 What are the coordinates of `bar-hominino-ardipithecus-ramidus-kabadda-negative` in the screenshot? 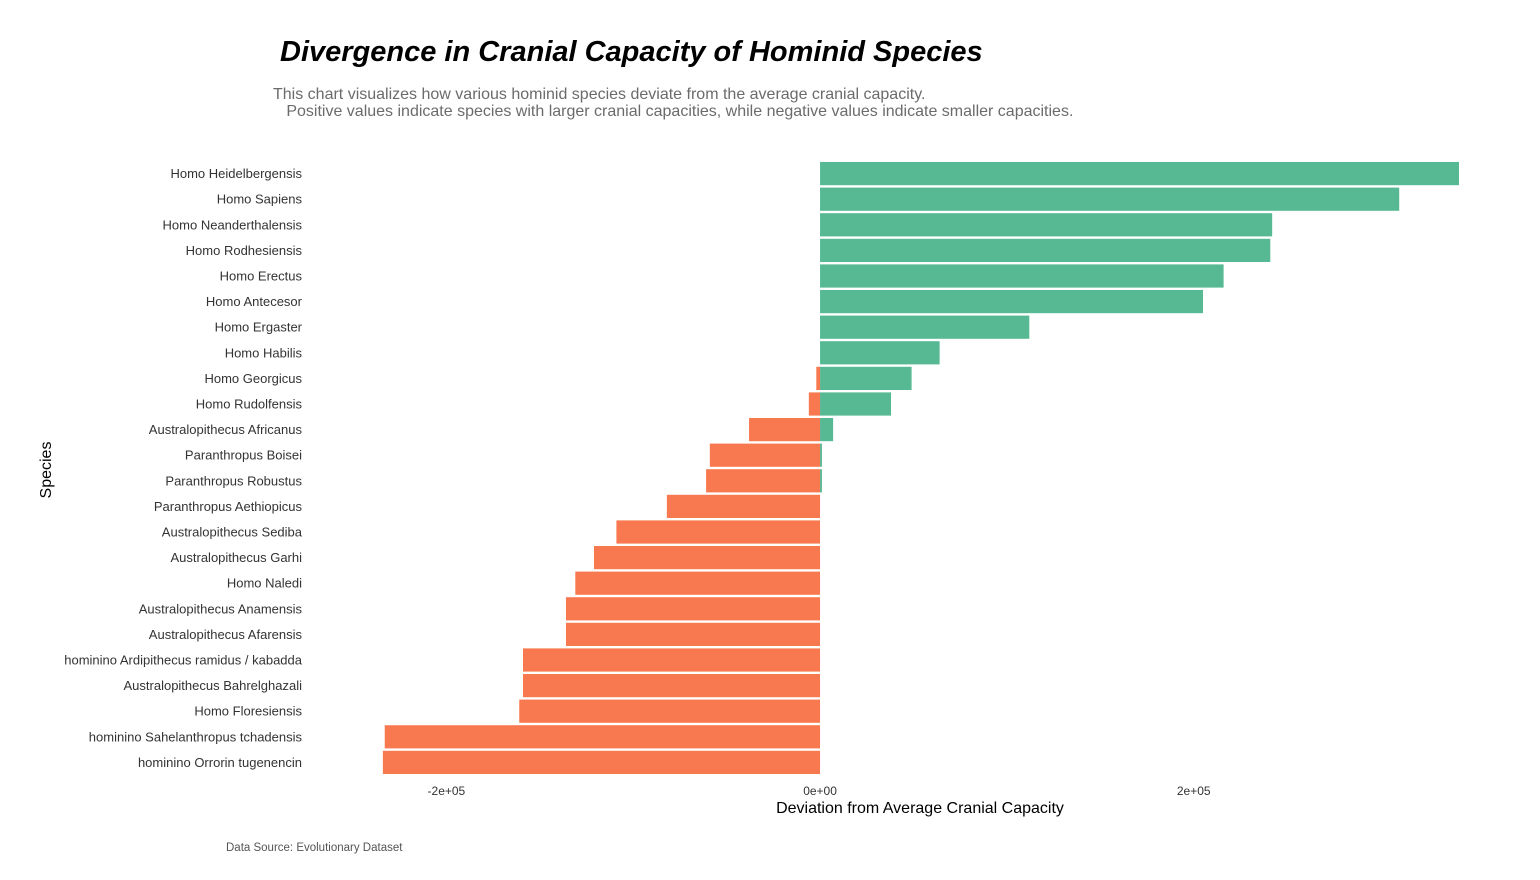 It's located at (671, 660).